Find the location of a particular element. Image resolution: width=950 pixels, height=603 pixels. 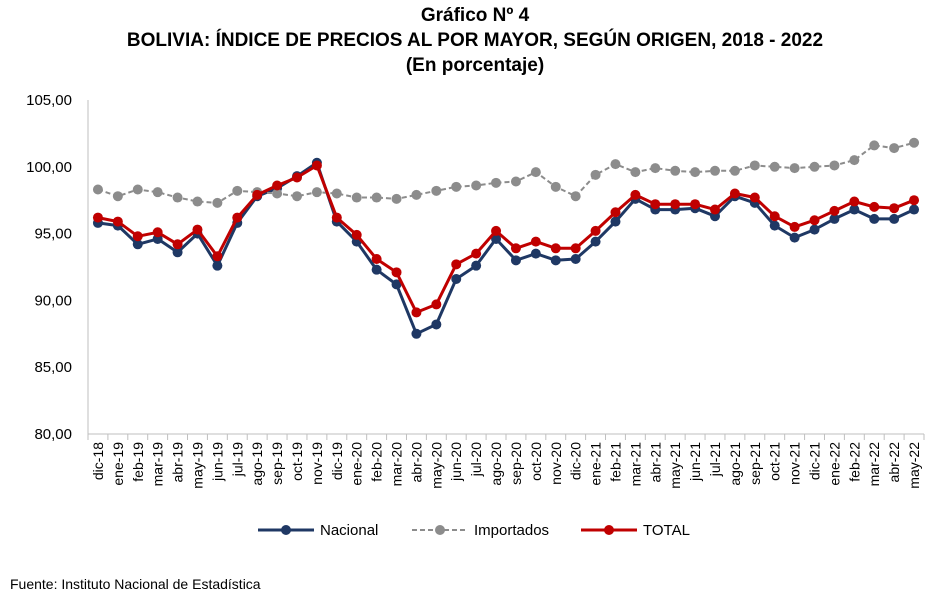

x-tick-label: may-21 is located at coordinates (675, 465).